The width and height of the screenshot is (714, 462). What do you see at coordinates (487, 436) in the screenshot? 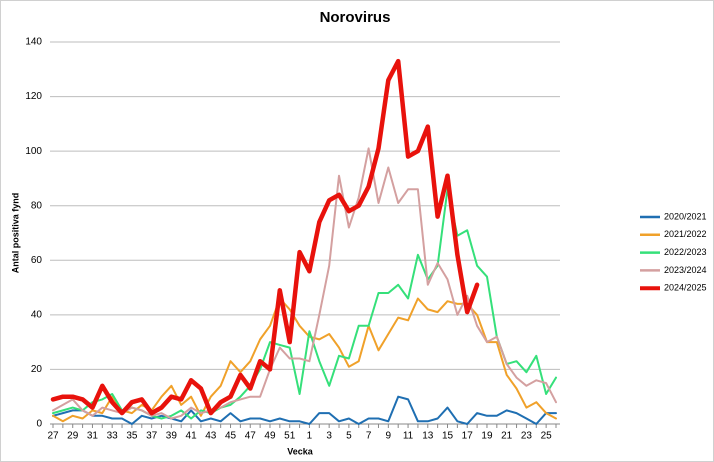
I see `x-tick-label: 19` at bounding box center [487, 436].